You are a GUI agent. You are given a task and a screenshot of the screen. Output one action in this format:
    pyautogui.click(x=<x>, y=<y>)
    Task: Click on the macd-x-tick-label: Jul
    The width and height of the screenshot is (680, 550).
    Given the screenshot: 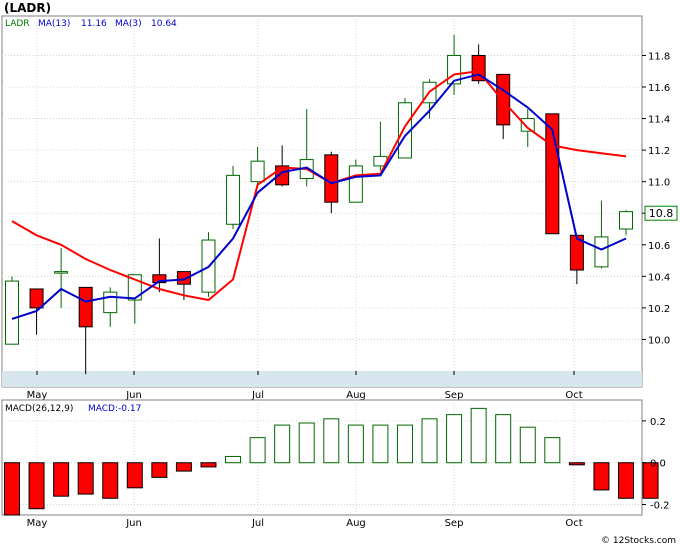 What is the action you would take?
    pyautogui.click(x=257, y=523)
    